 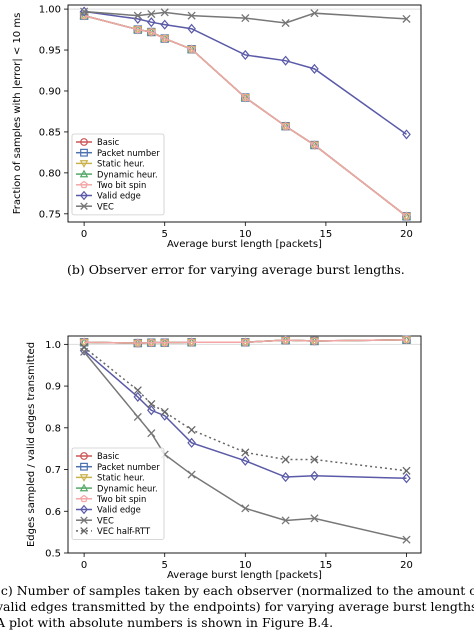 I want to click on y-tick-label: 0.5, so click(x=53, y=554).